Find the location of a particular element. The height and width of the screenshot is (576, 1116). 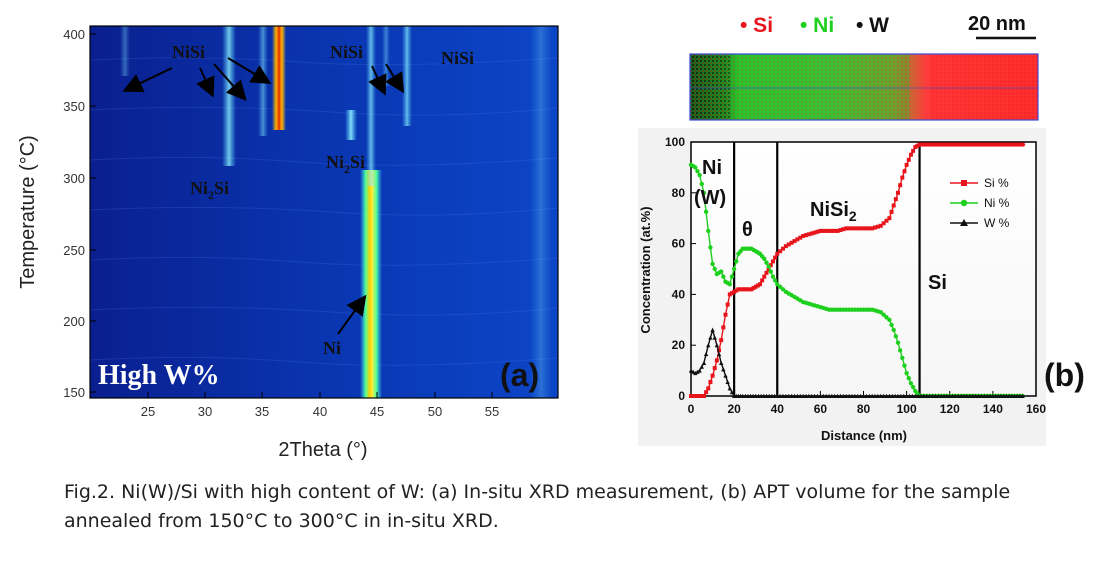

corner-text-high-w: High W% is located at coordinates (159, 375).